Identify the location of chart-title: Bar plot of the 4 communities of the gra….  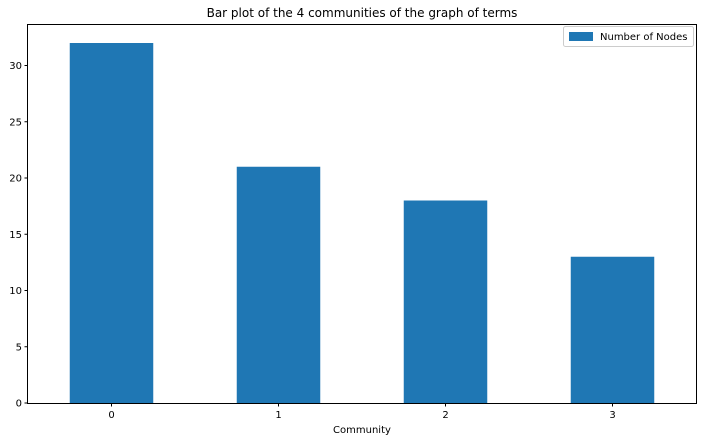
(362, 13).